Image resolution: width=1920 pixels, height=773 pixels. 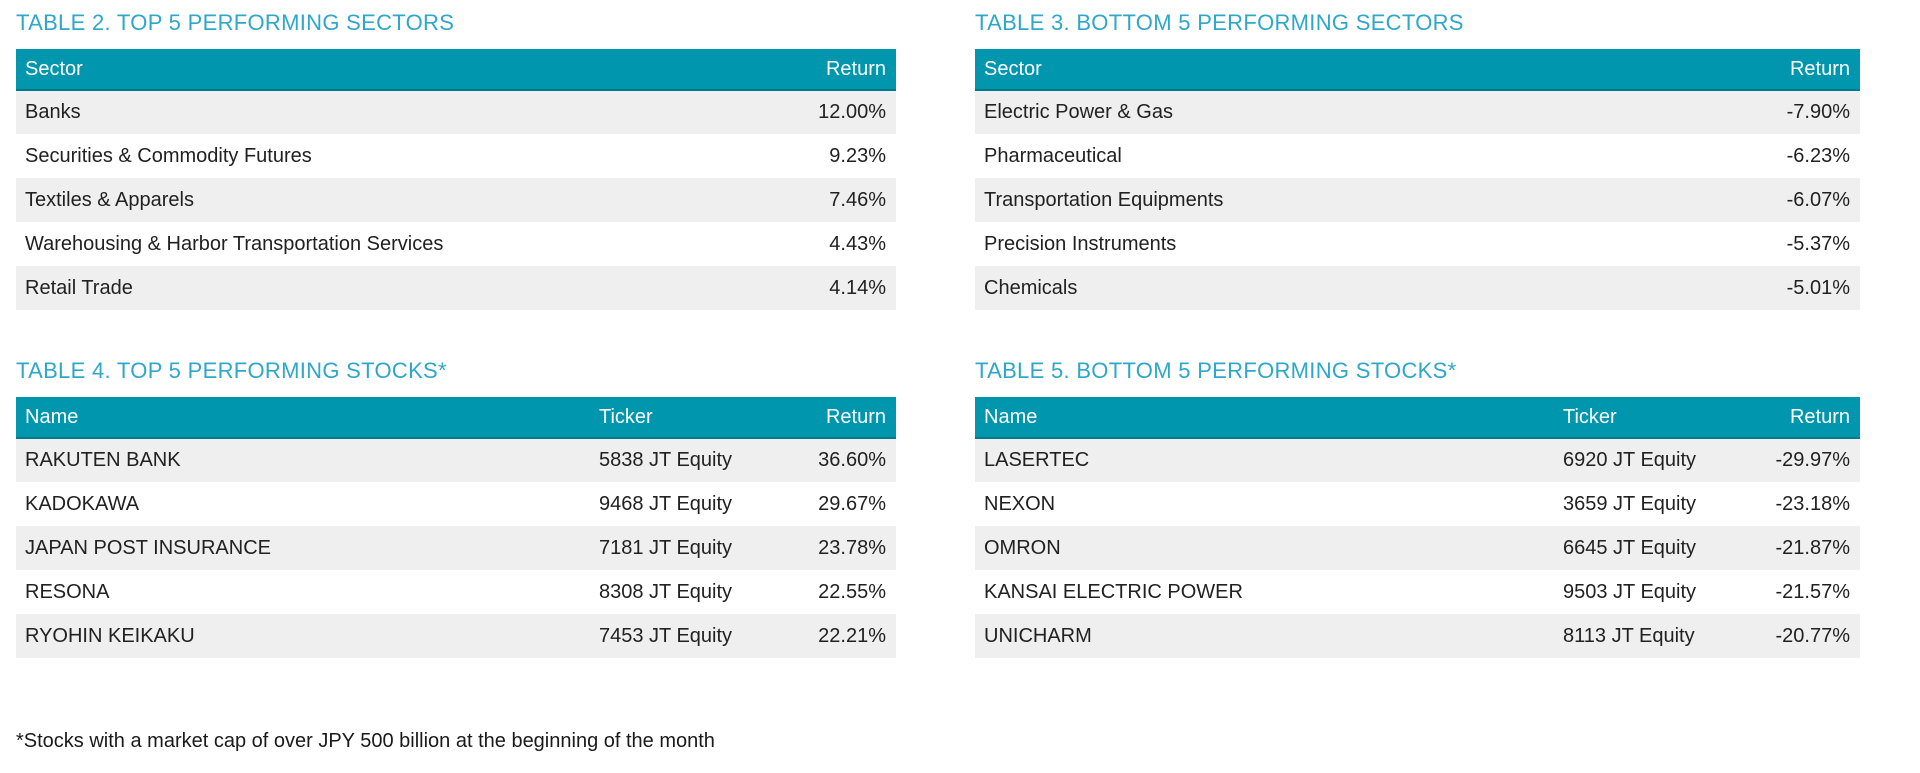 I want to click on table-row: Securities & Commodity Futures 9.23%, so click(x=456, y=156).